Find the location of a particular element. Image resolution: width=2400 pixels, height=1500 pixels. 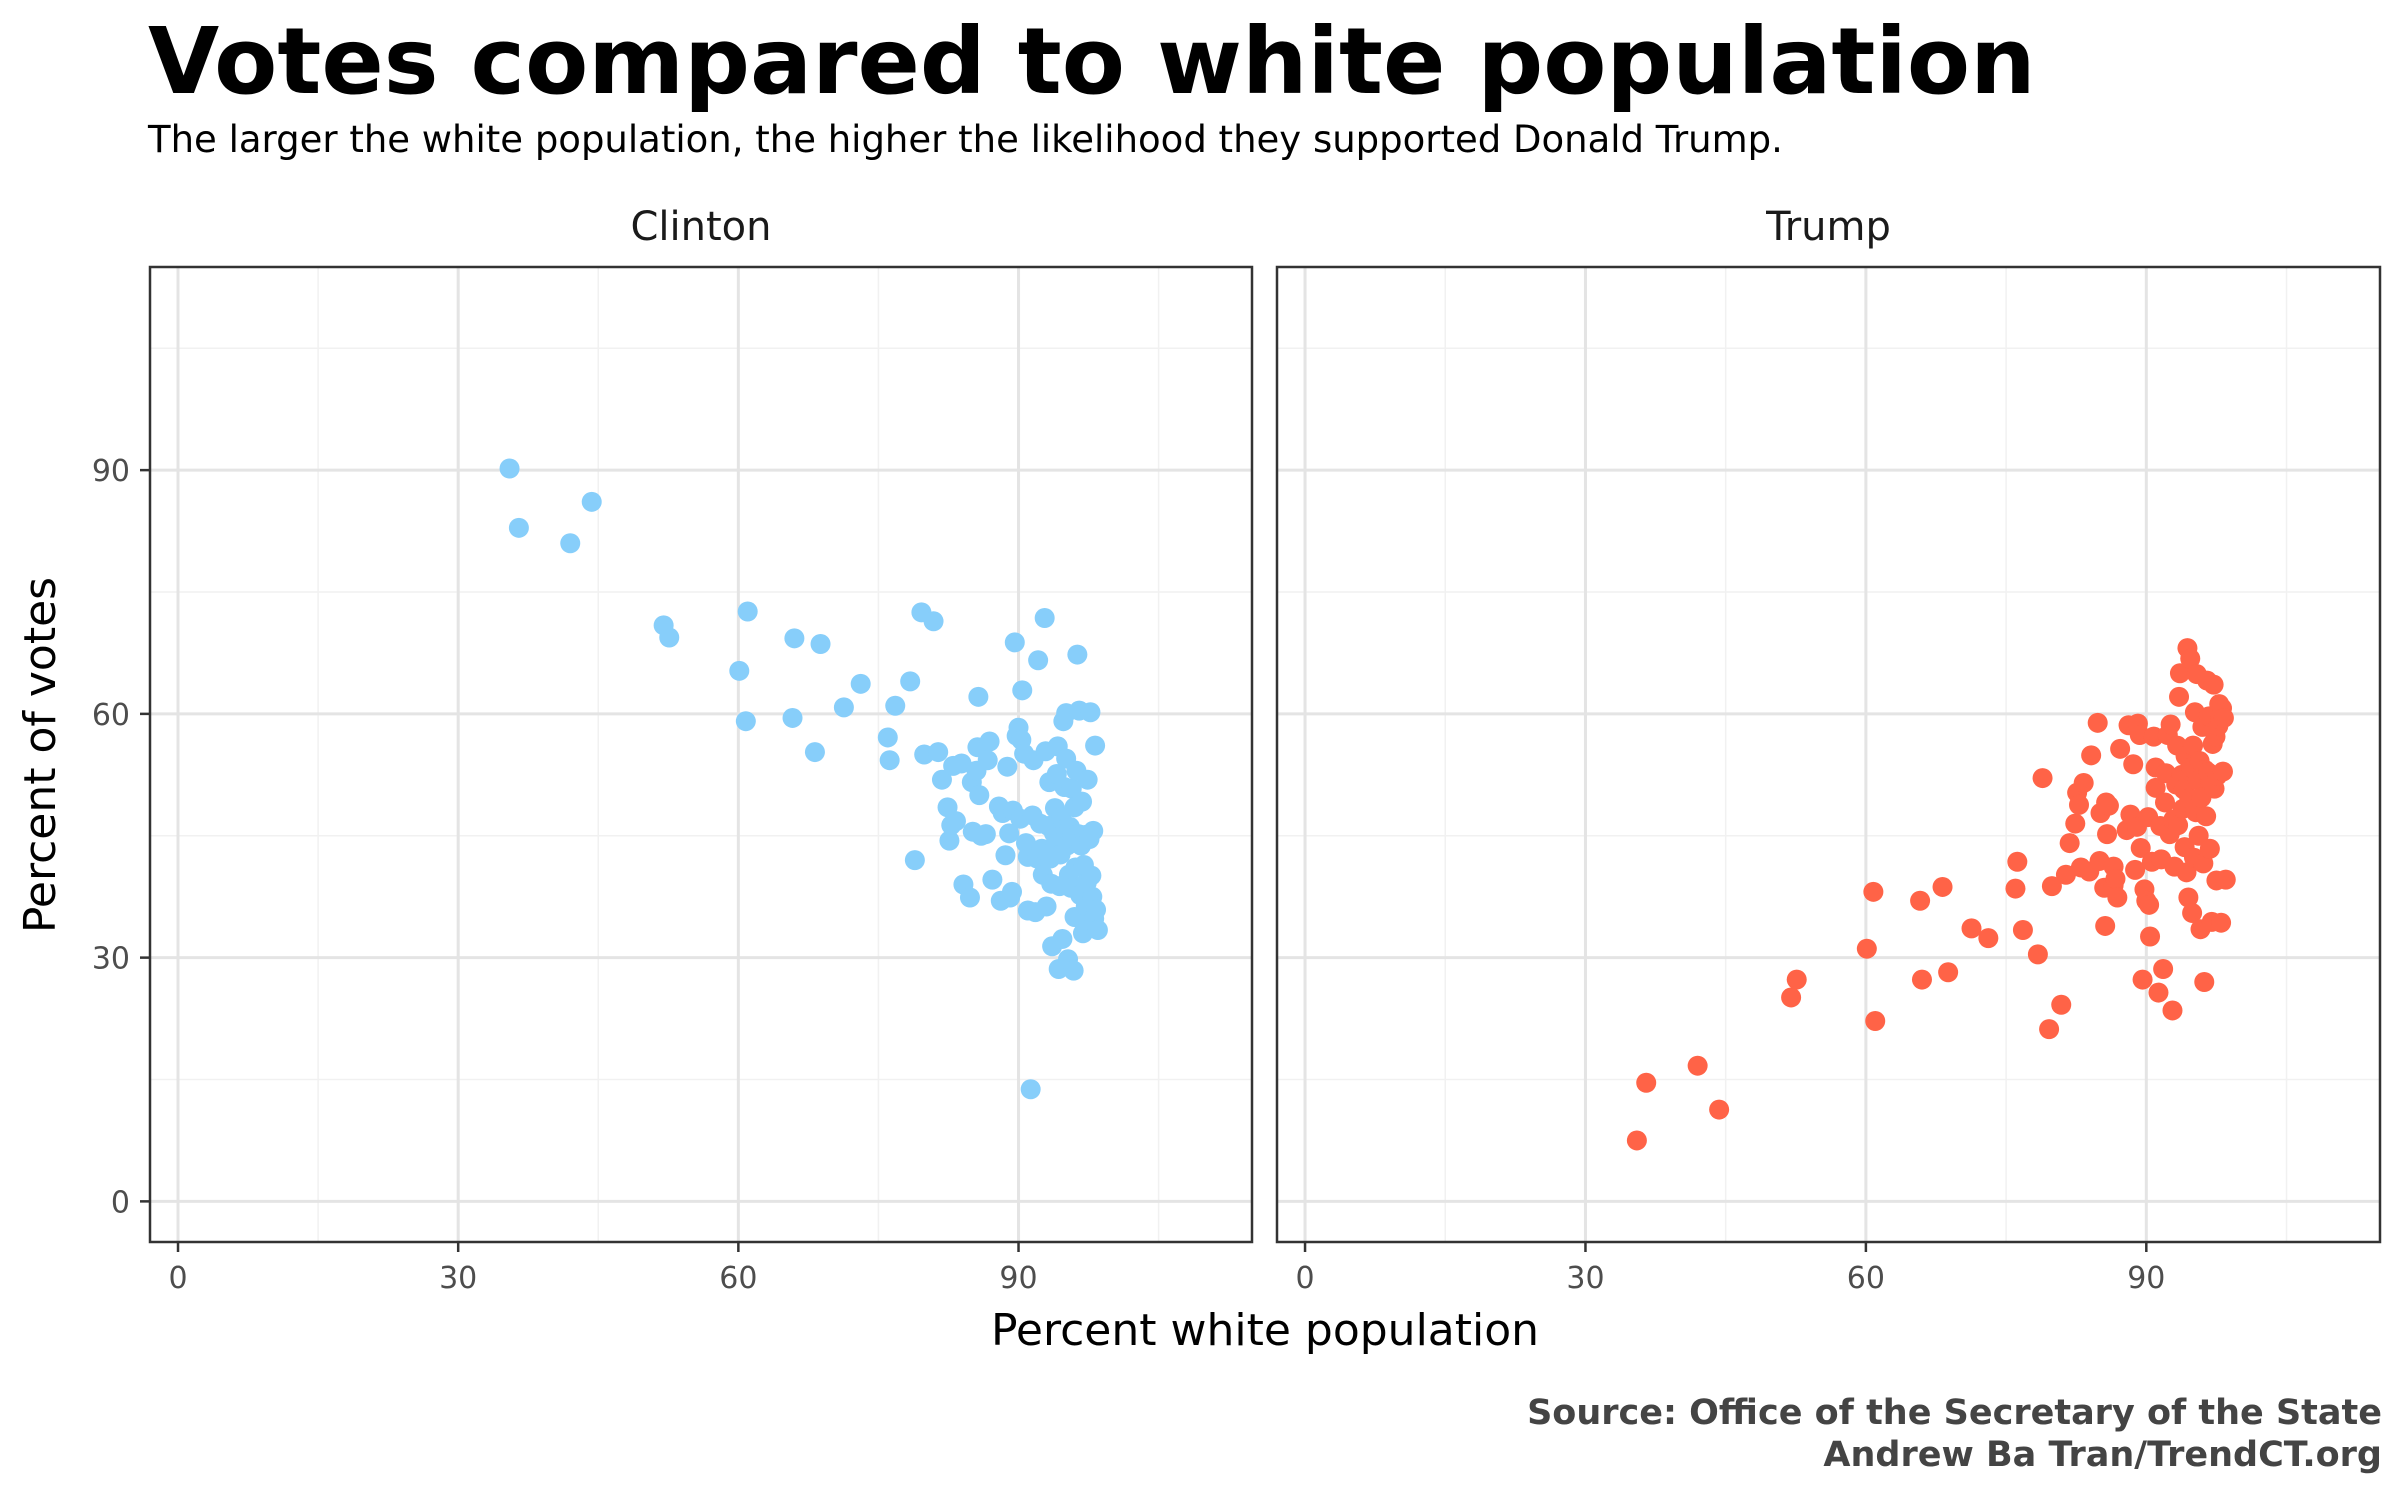

y-tick-label: 30 is located at coordinates (111, 959).